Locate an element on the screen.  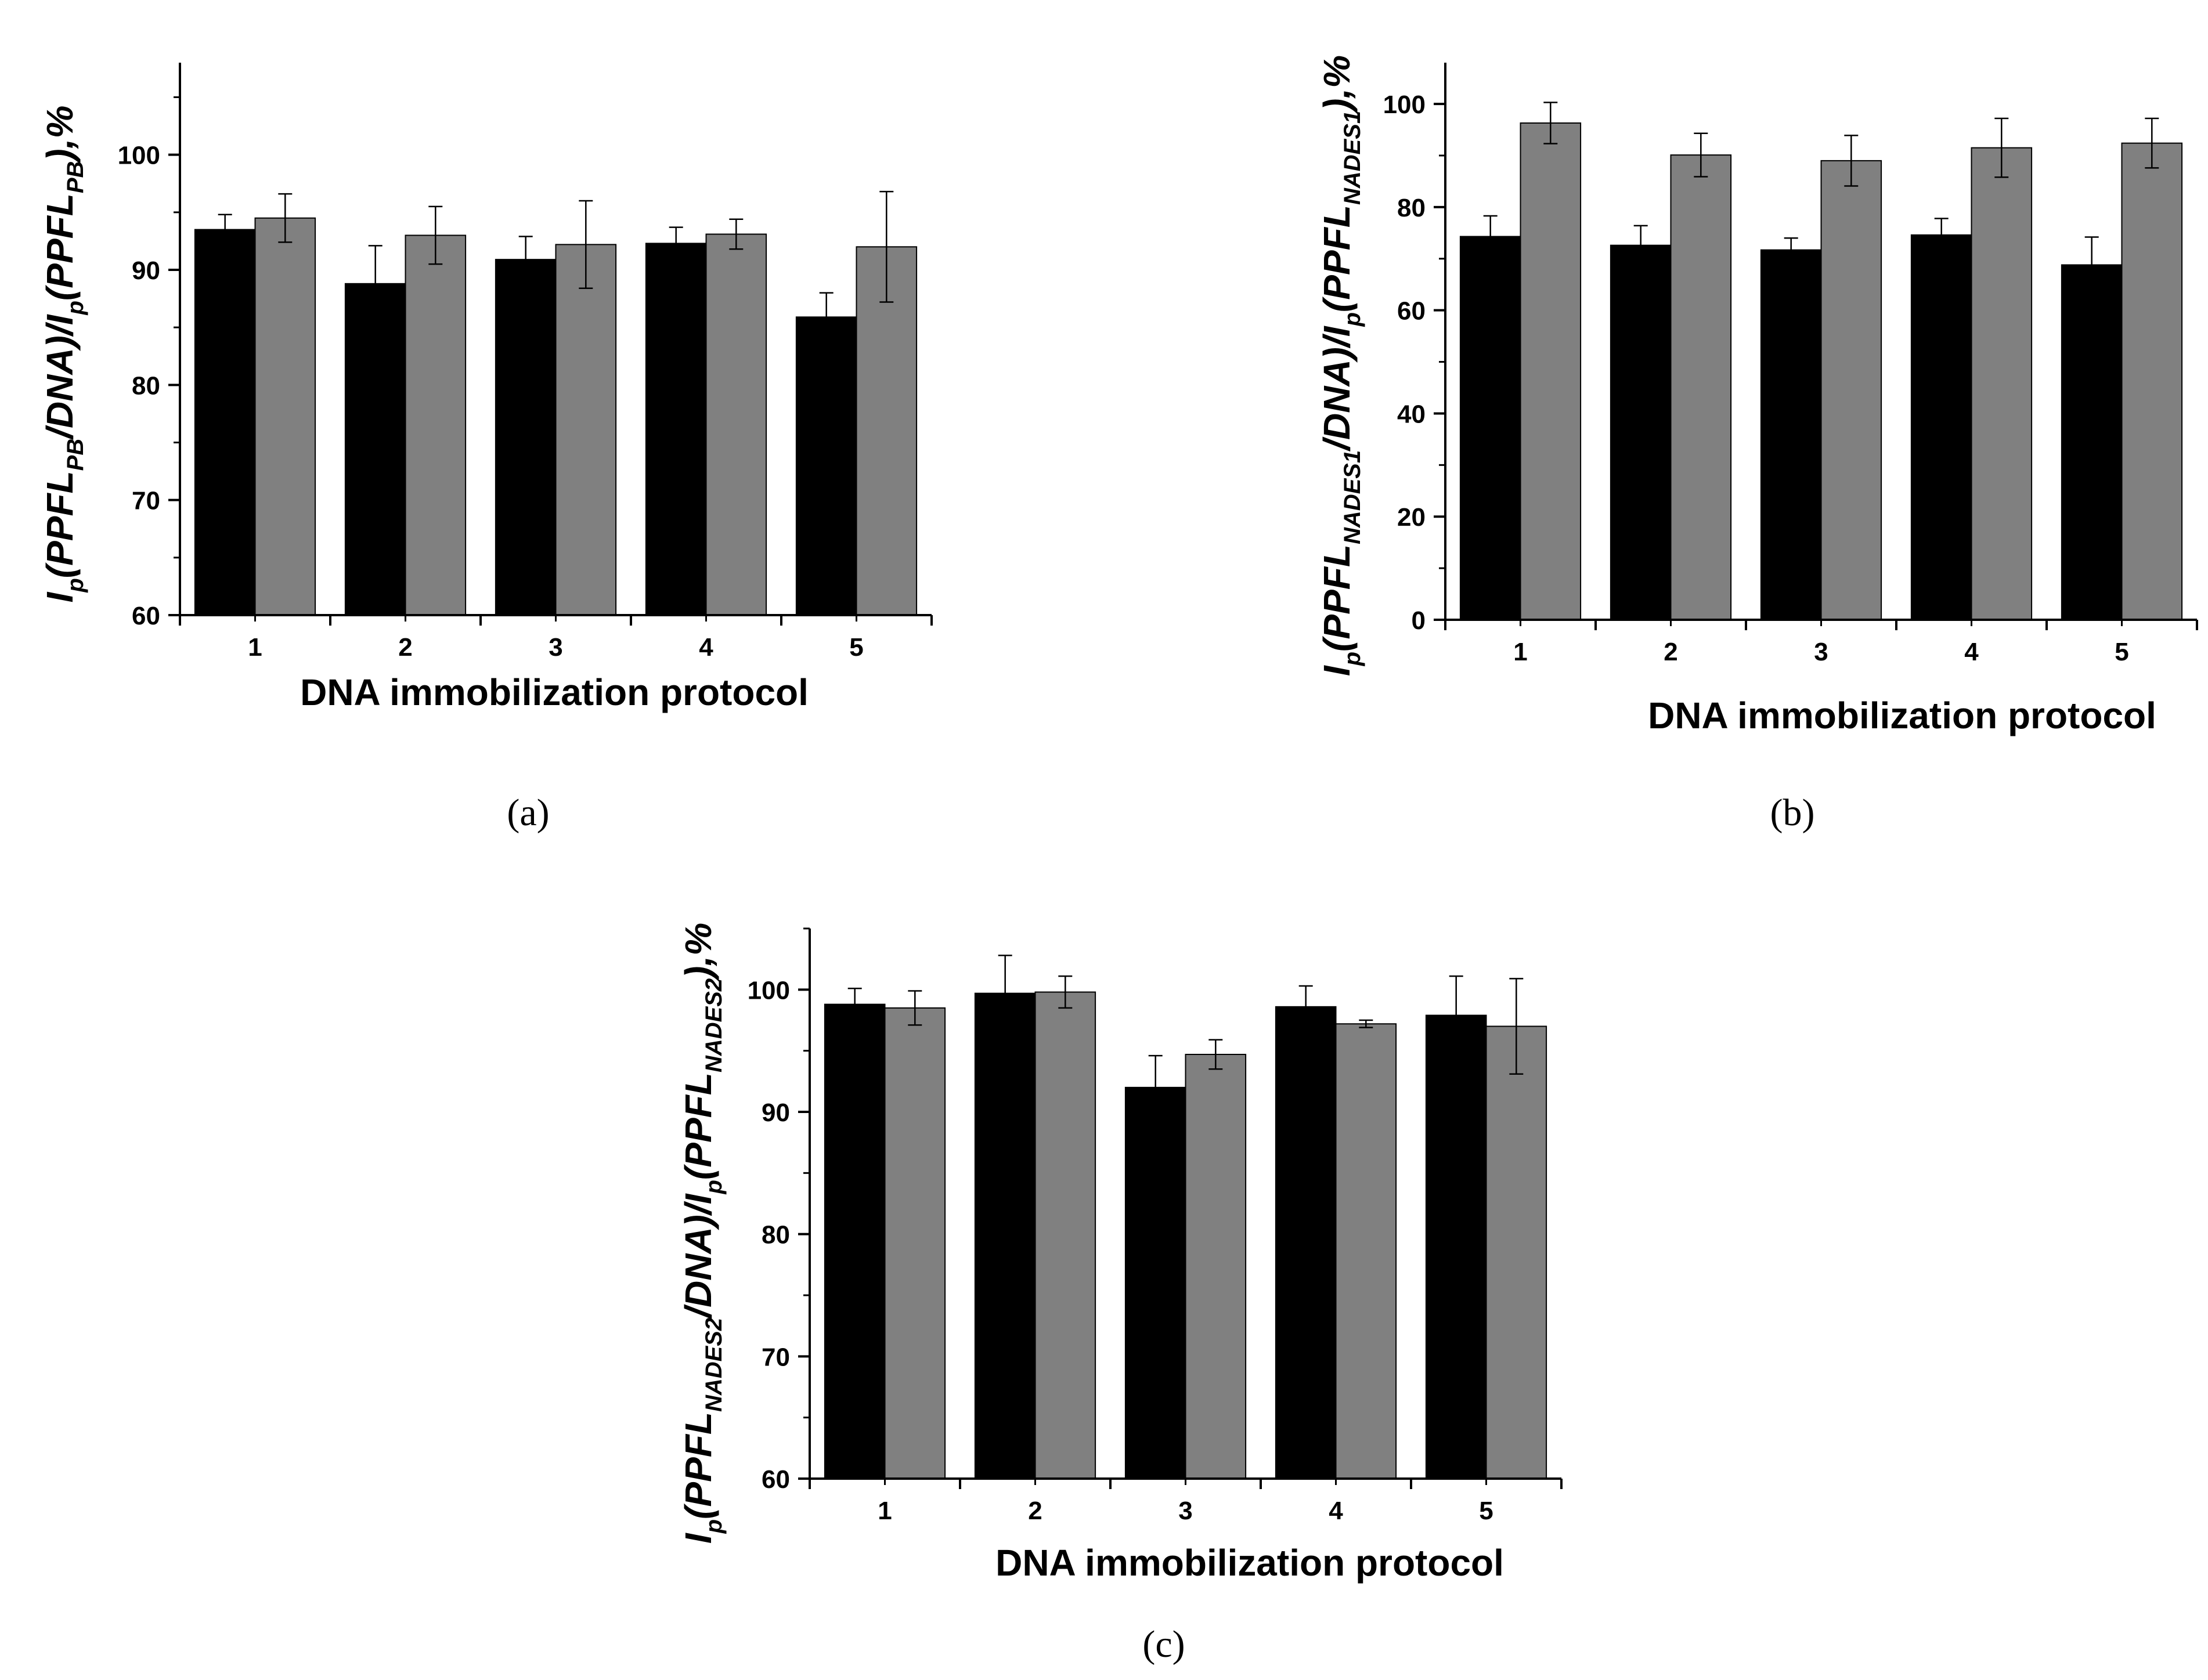
panel-b-x-tick-label: 5 is located at coordinates (2122, 652).